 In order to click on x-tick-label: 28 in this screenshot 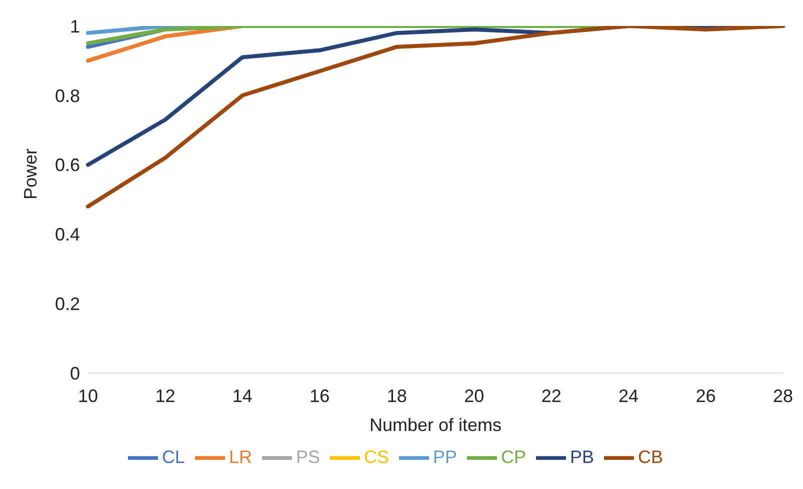, I will do `click(783, 396)`.